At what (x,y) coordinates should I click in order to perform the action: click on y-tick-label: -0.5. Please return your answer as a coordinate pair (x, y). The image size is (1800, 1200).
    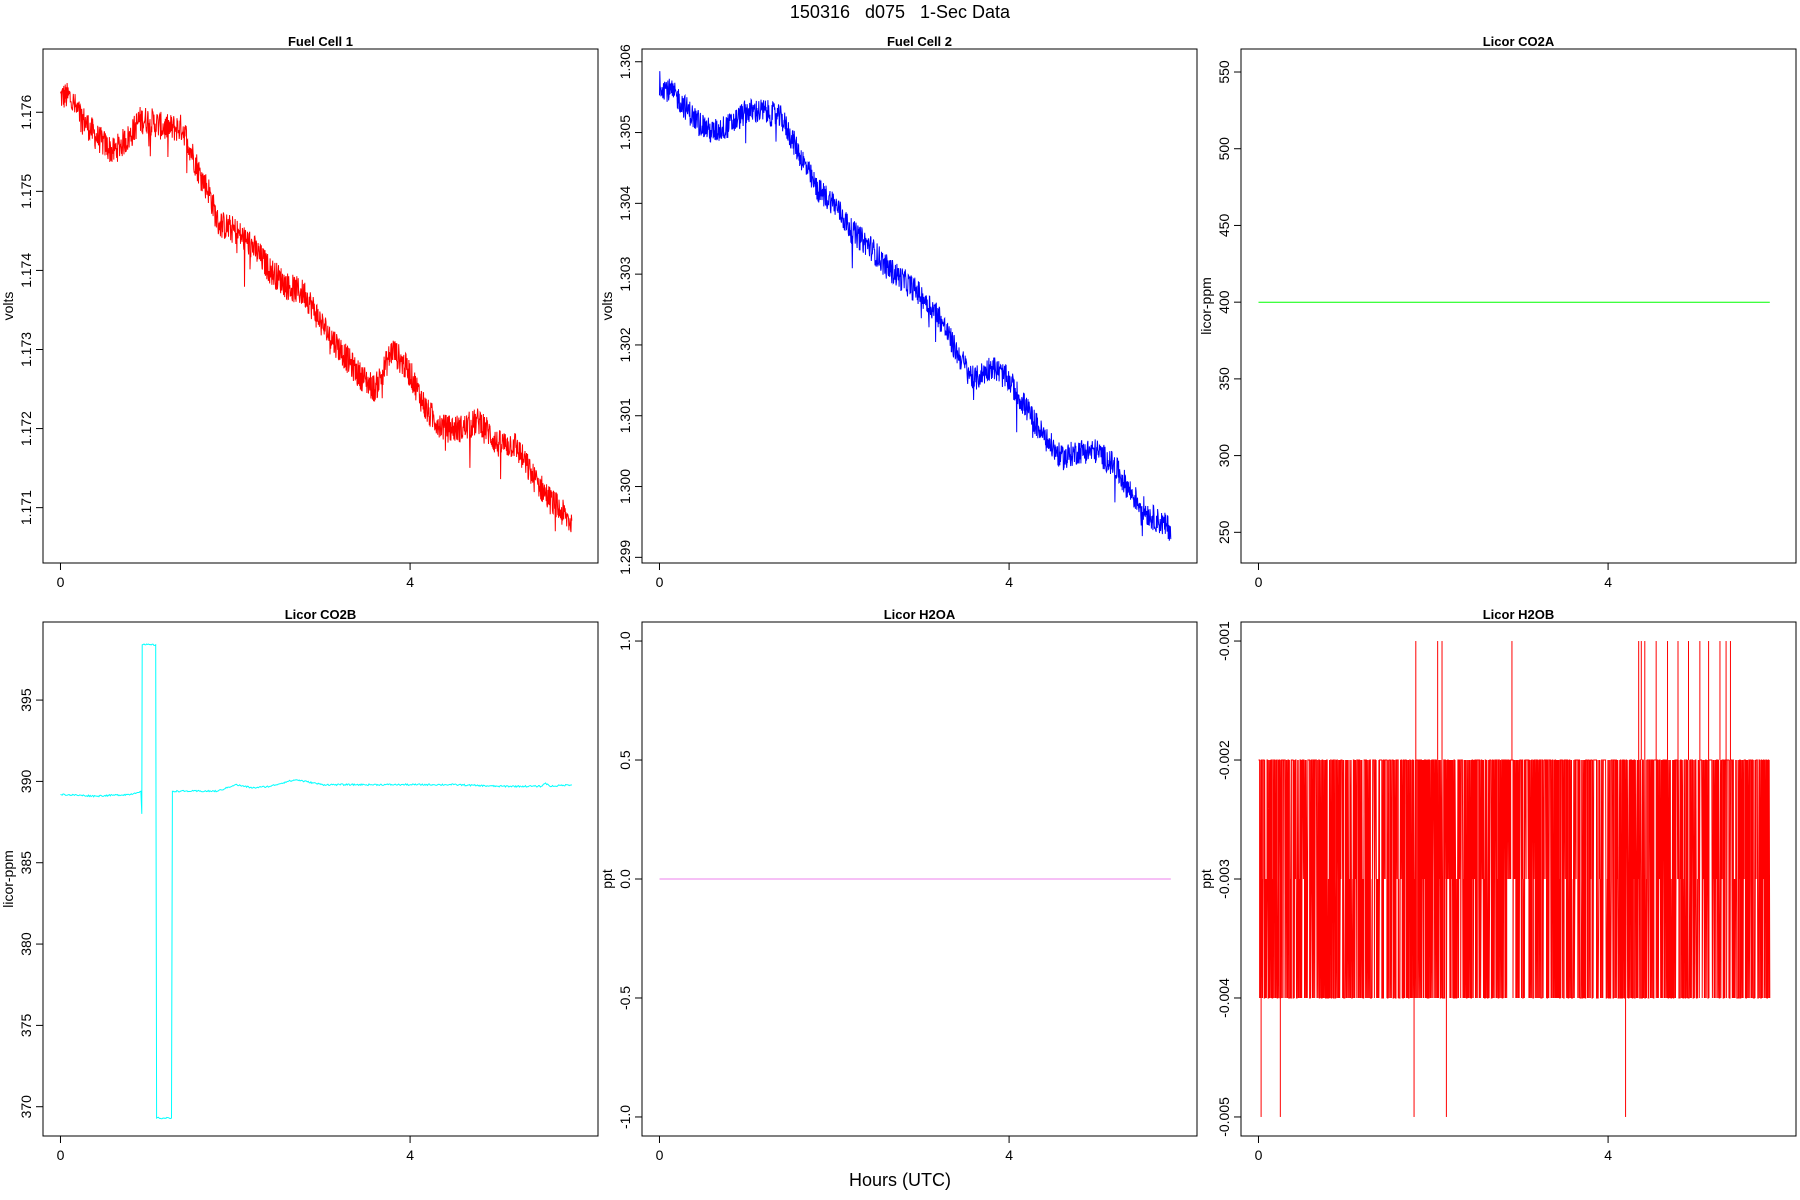
    Looking at the image, I should click on (625, 998).